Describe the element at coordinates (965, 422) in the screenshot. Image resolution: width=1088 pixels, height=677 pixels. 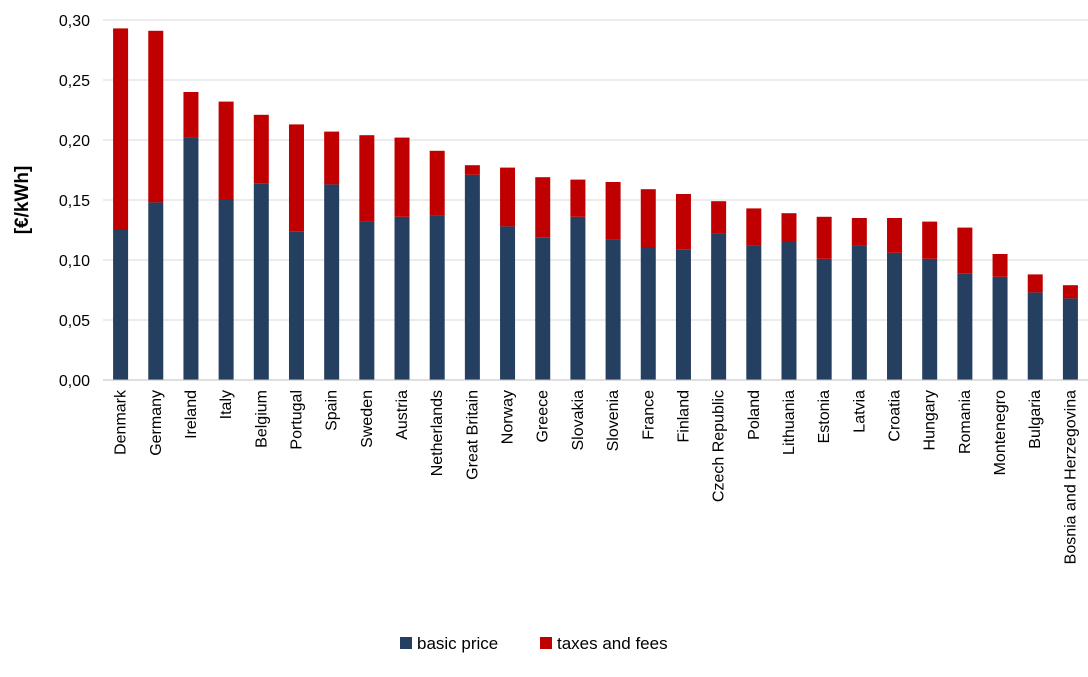
I see `x-tick-label: Romania` at that location.